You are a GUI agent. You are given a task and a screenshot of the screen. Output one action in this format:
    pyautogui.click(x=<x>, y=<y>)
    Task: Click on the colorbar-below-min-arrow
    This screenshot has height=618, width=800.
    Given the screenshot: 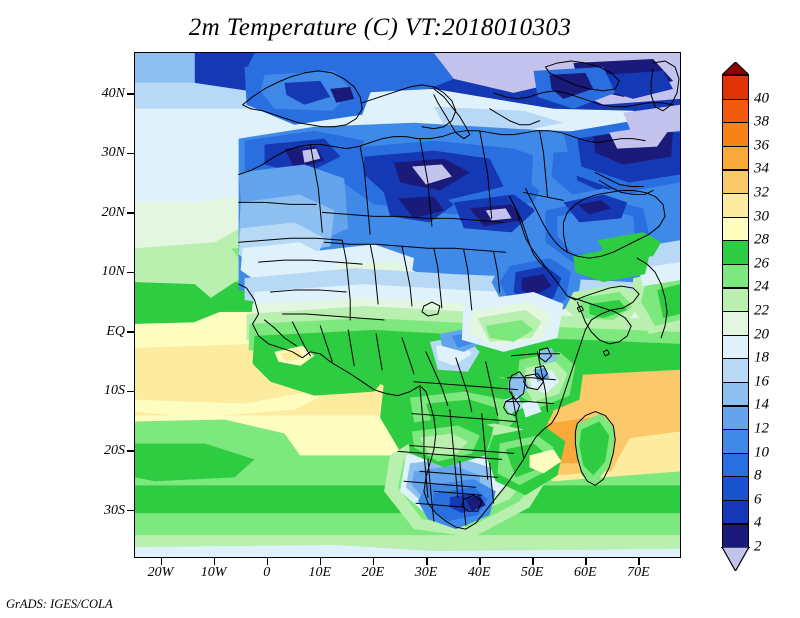 What is the action you would take?
    pyautogui.click(x=735, y=559)
    